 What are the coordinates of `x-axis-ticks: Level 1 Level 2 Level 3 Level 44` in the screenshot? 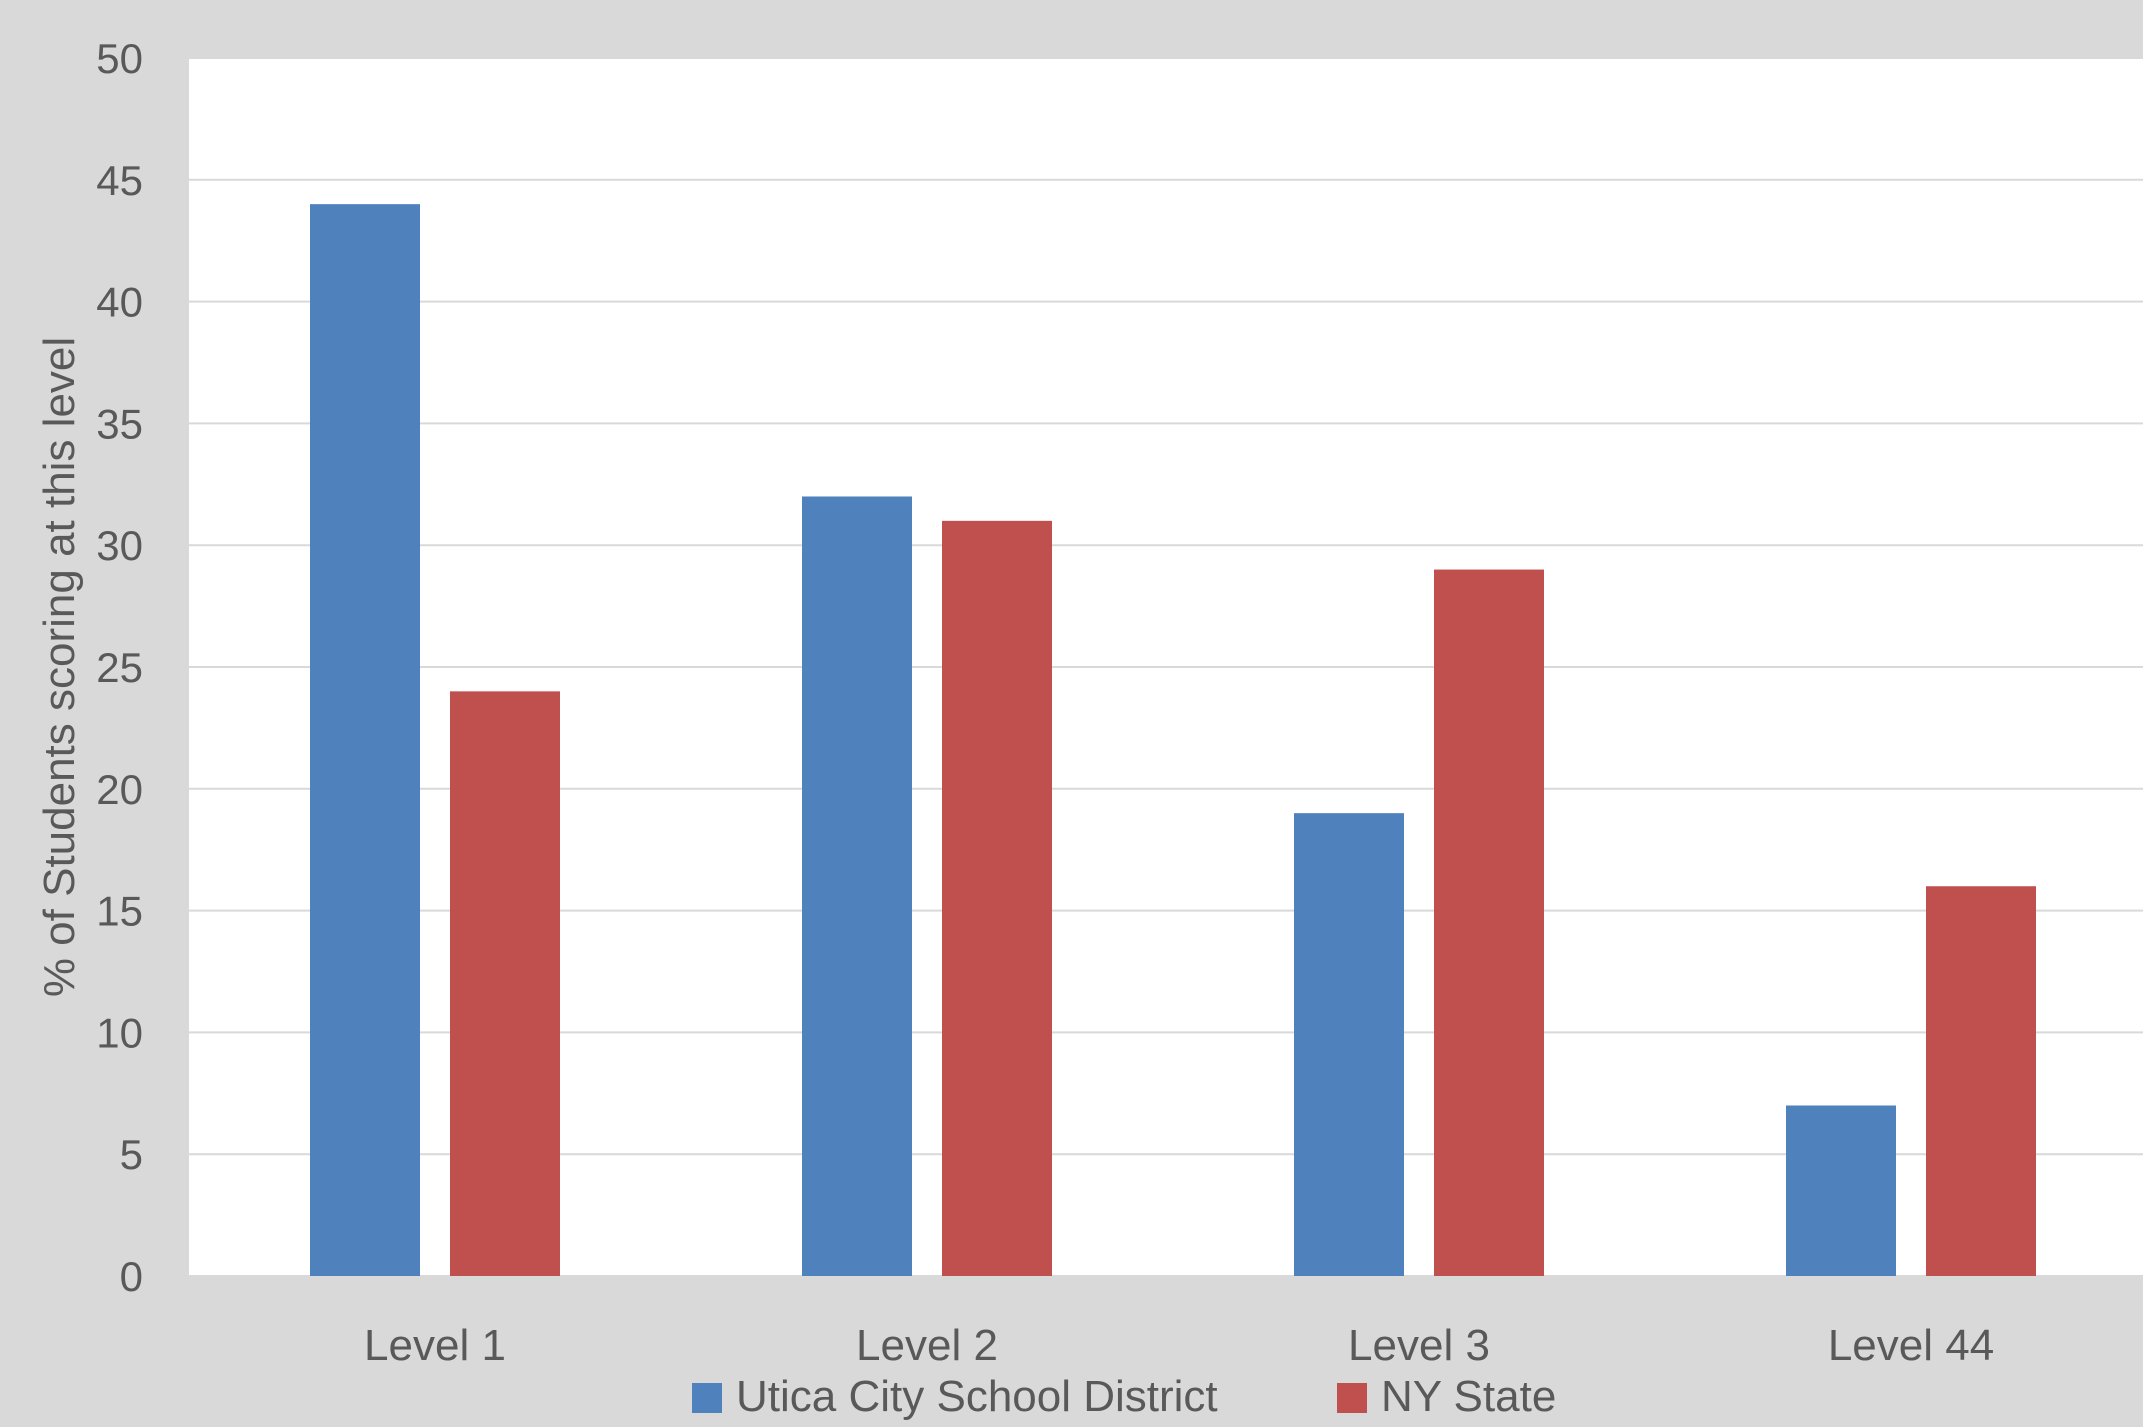 It's located at (1179, 1345).